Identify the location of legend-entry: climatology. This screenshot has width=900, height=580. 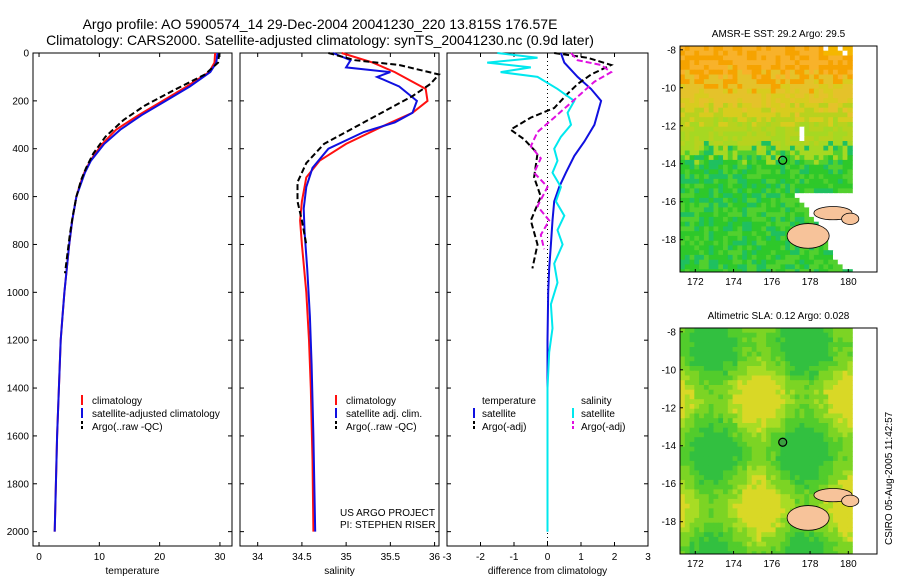
(371, 401).